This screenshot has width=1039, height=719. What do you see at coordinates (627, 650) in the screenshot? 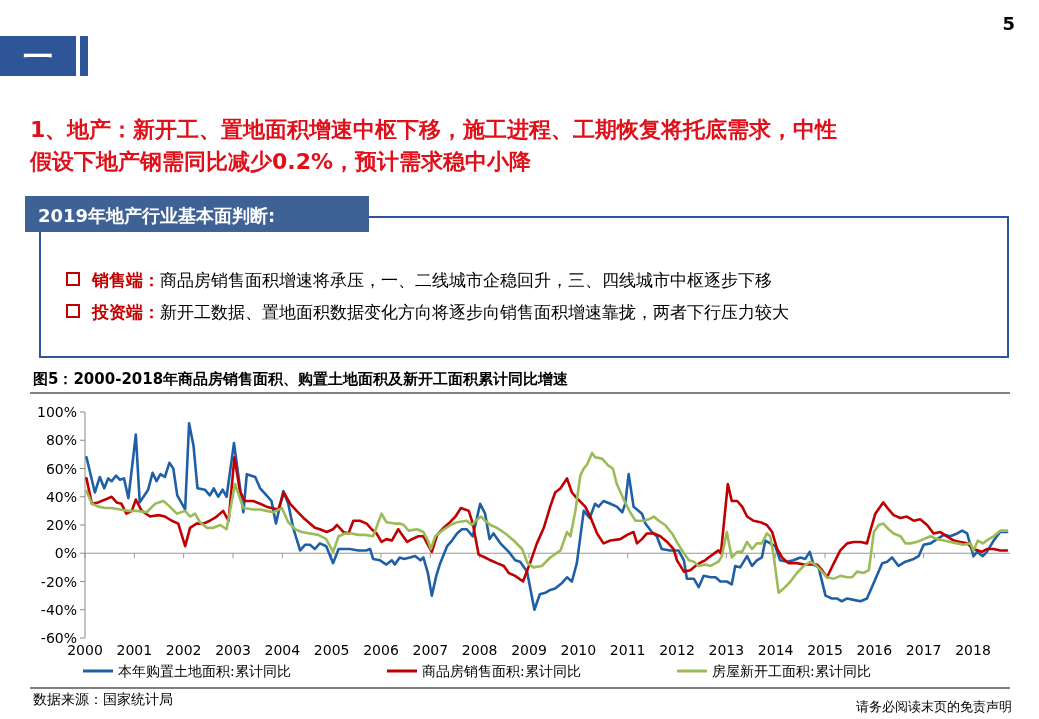
I see `x-tick-label: 2011` at bounding box center [627, 650].